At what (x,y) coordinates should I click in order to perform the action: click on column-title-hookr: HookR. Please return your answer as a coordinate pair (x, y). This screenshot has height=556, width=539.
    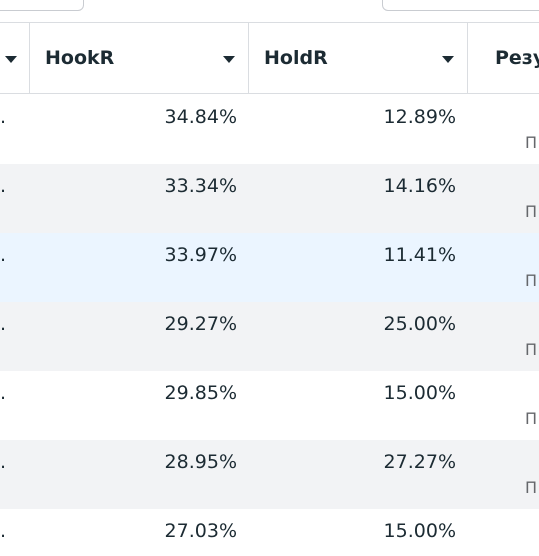
    Looking at the image, I should click on (80, 58).